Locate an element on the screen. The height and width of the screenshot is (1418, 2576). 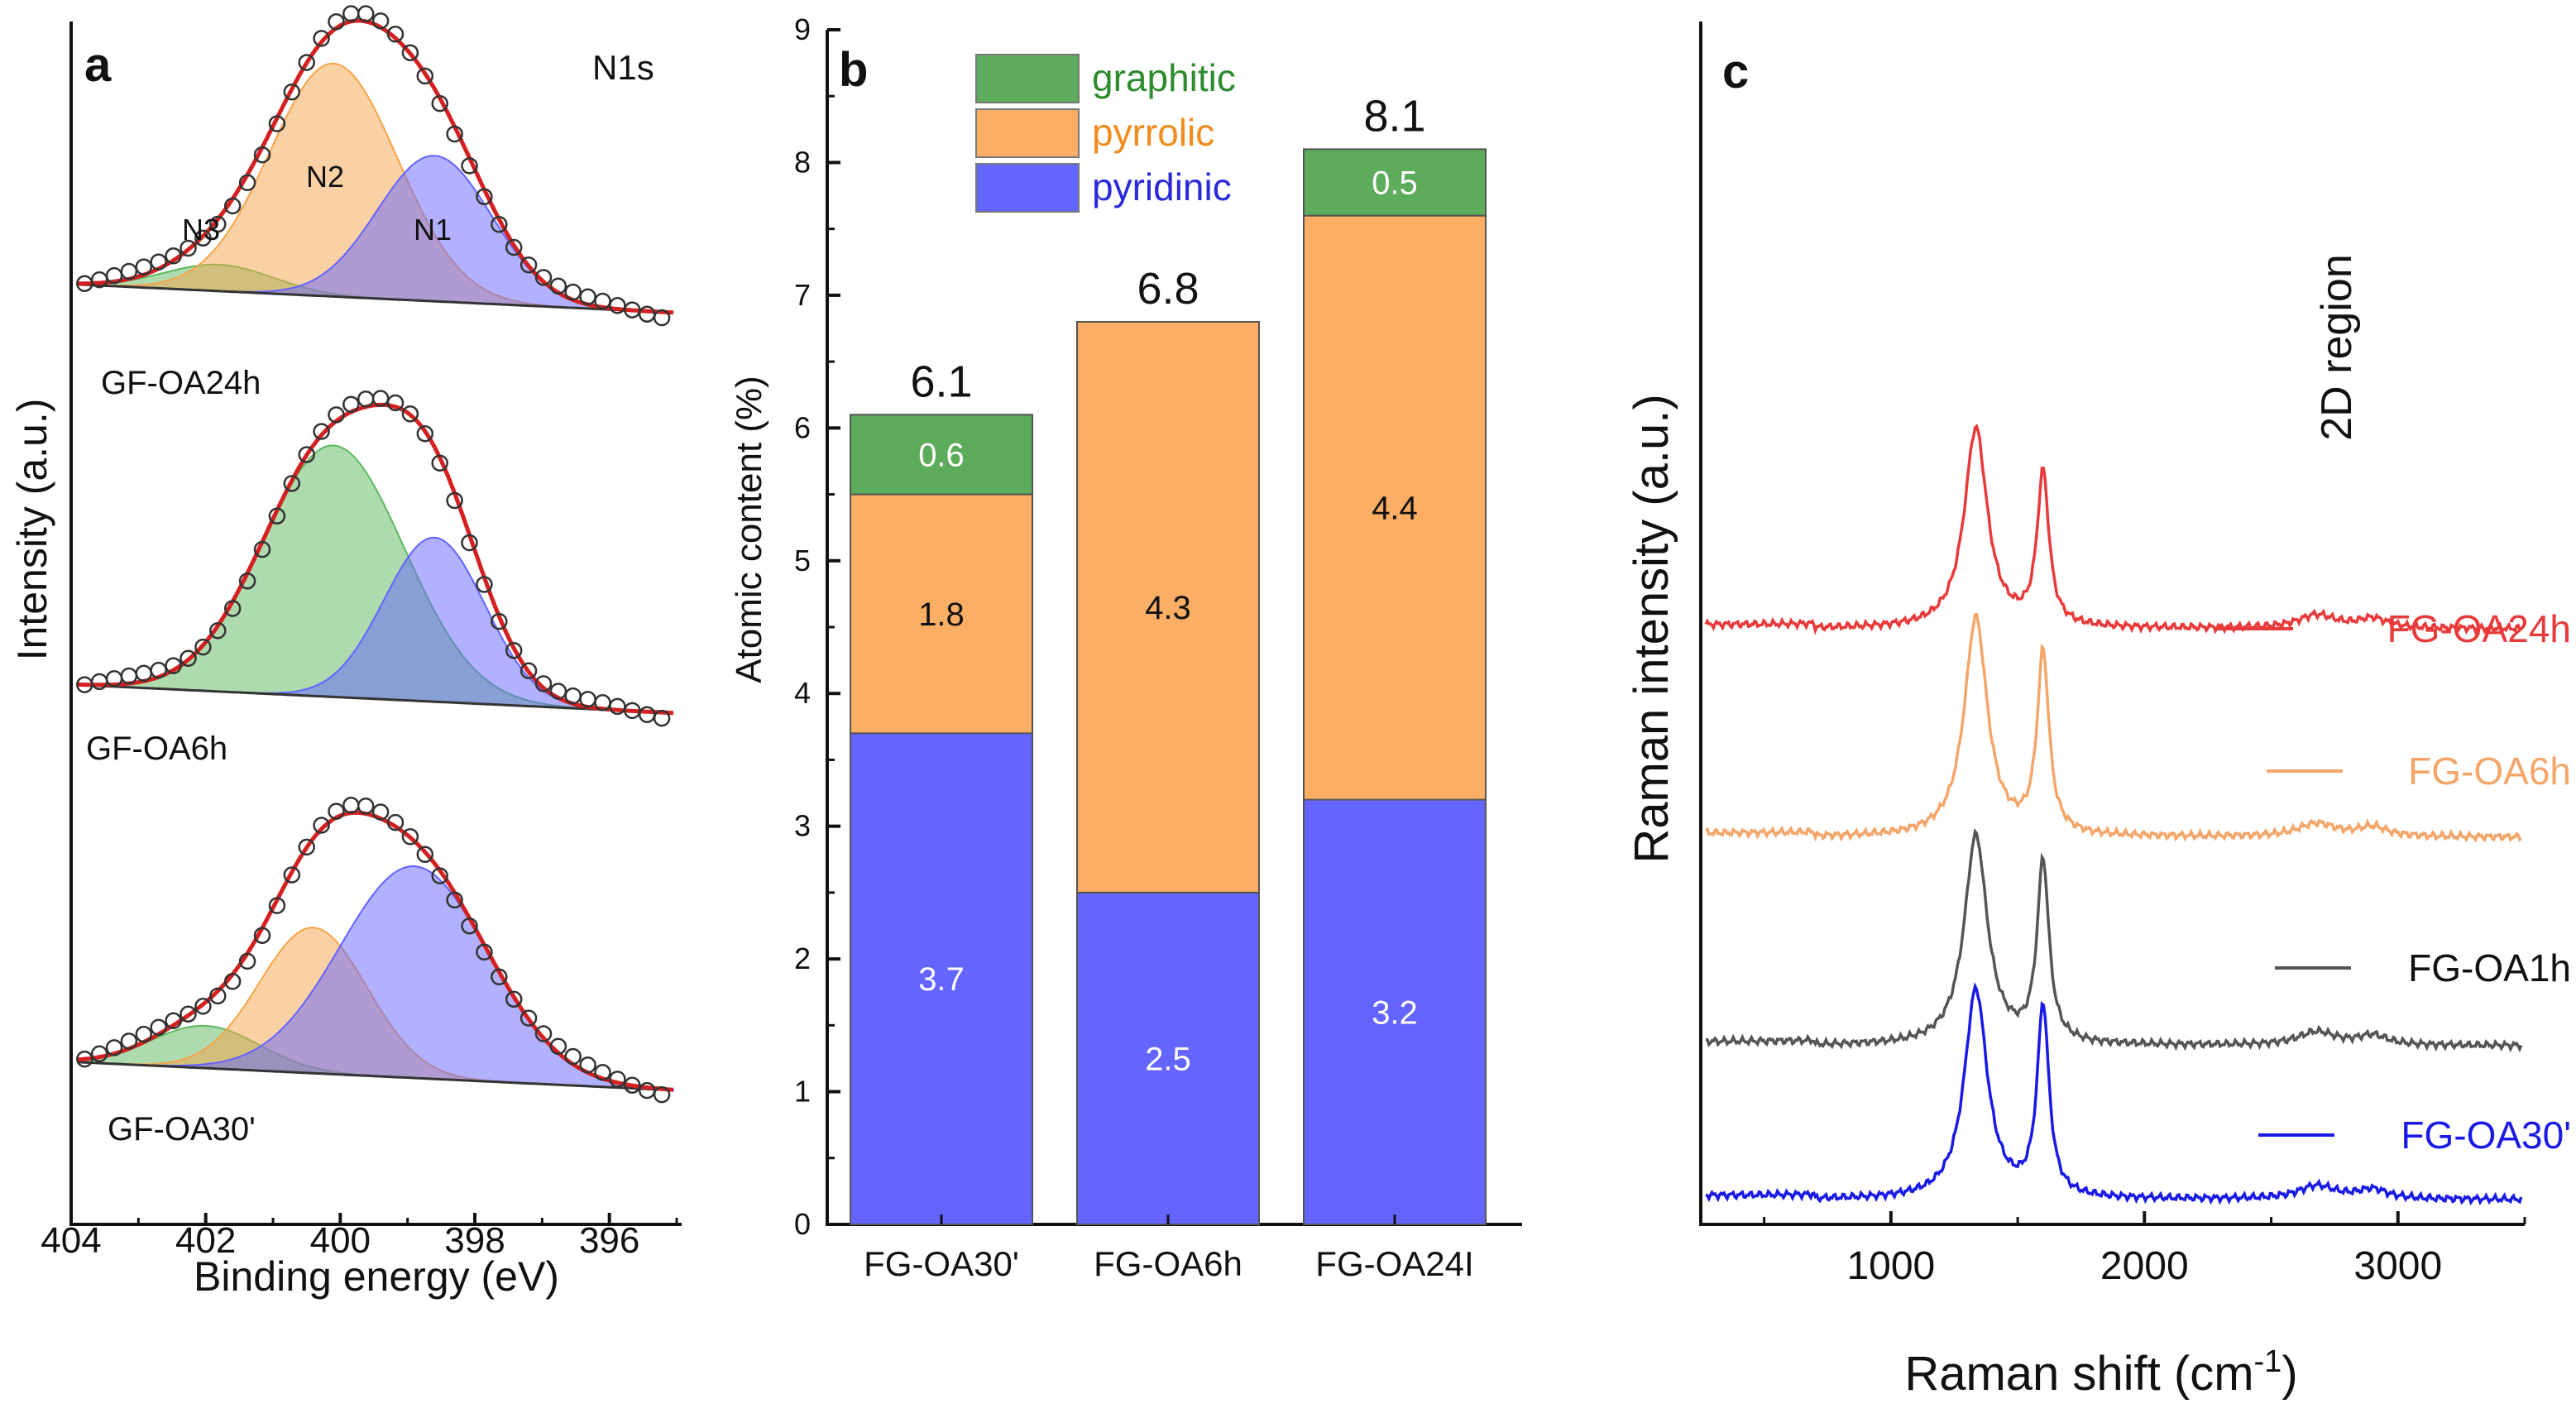
label-clip-mask is located at coordinates (1524, 1262).